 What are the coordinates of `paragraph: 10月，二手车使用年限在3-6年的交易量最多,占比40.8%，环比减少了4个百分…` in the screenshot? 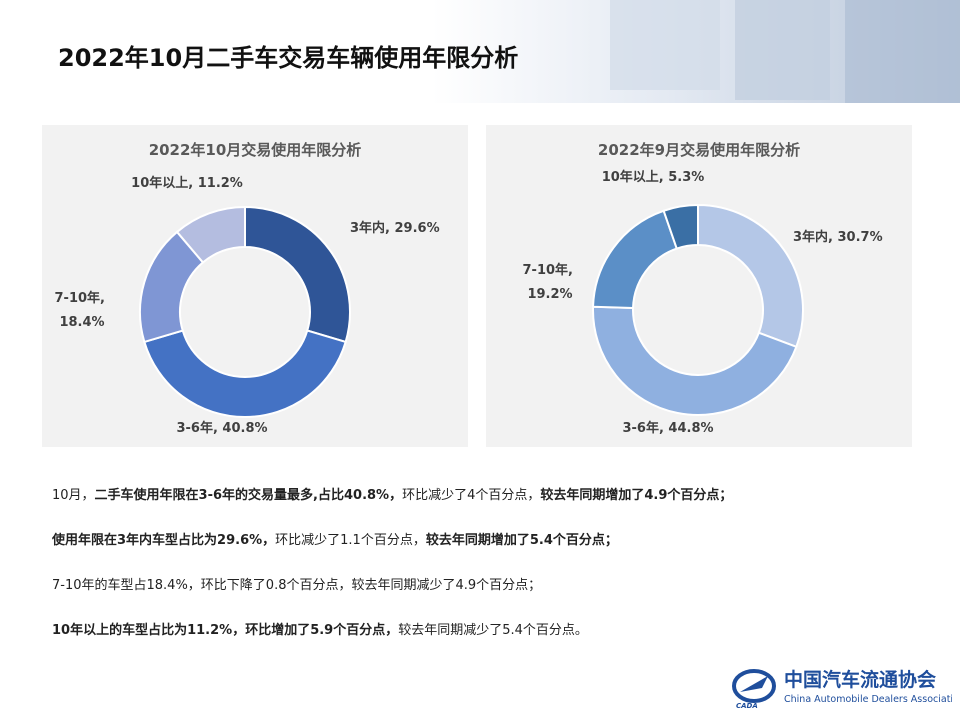 It's located at (392, 496).